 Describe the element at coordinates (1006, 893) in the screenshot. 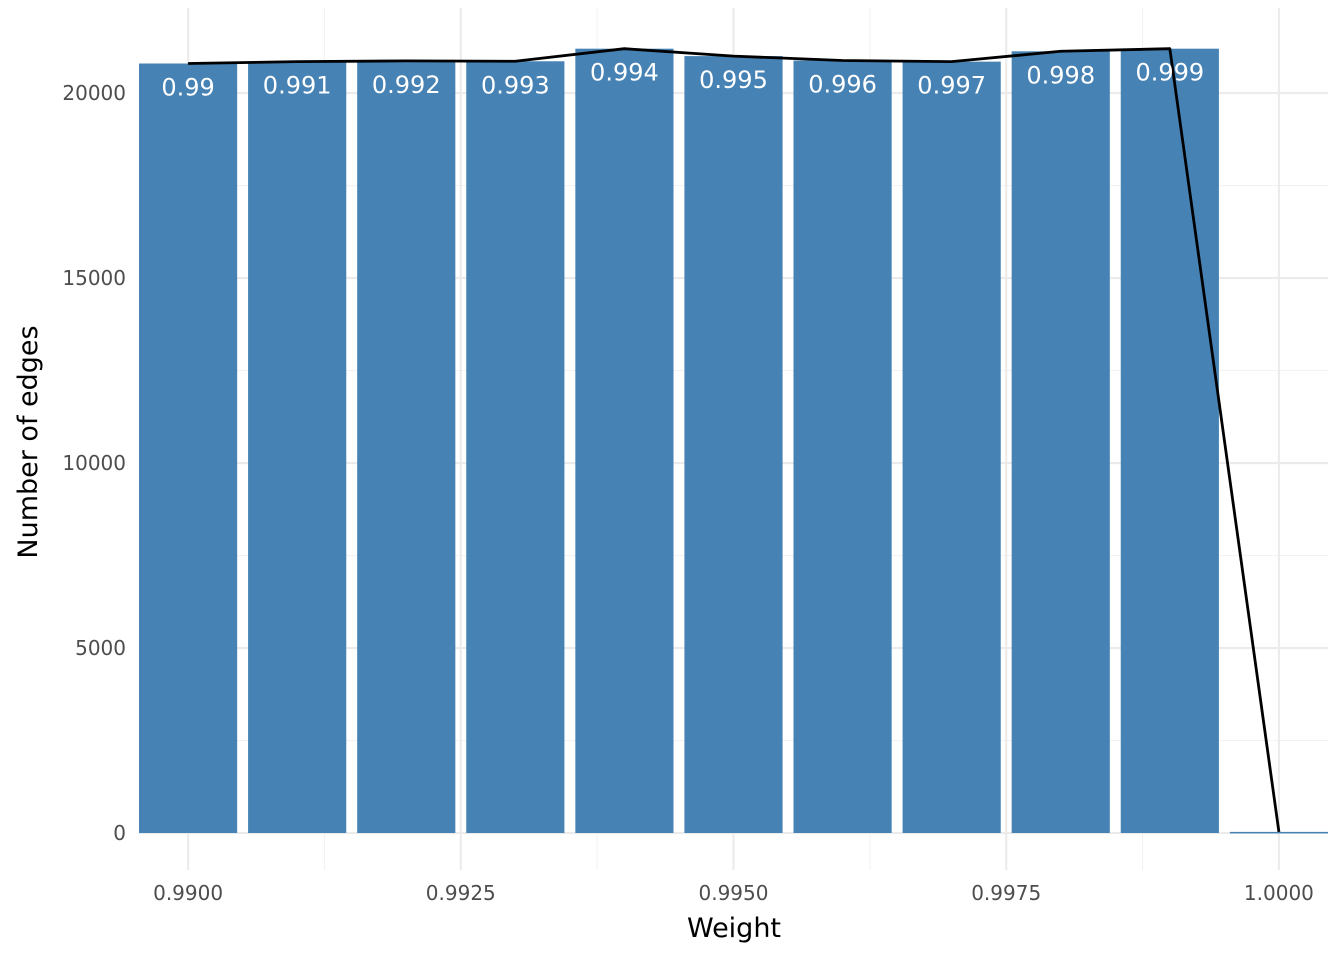

I see `x-tick-label: 0.9975` at that location.